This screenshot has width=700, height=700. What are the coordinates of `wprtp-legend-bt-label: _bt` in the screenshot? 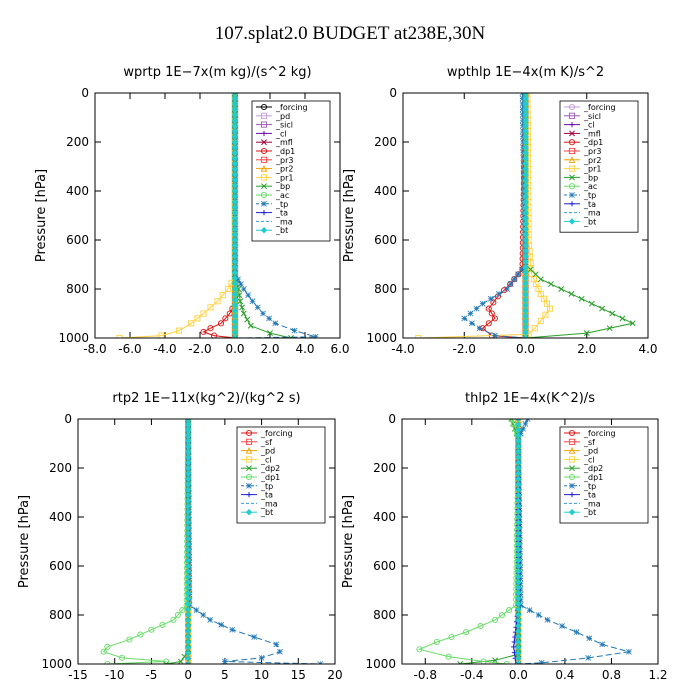 It's located at (281, 230).